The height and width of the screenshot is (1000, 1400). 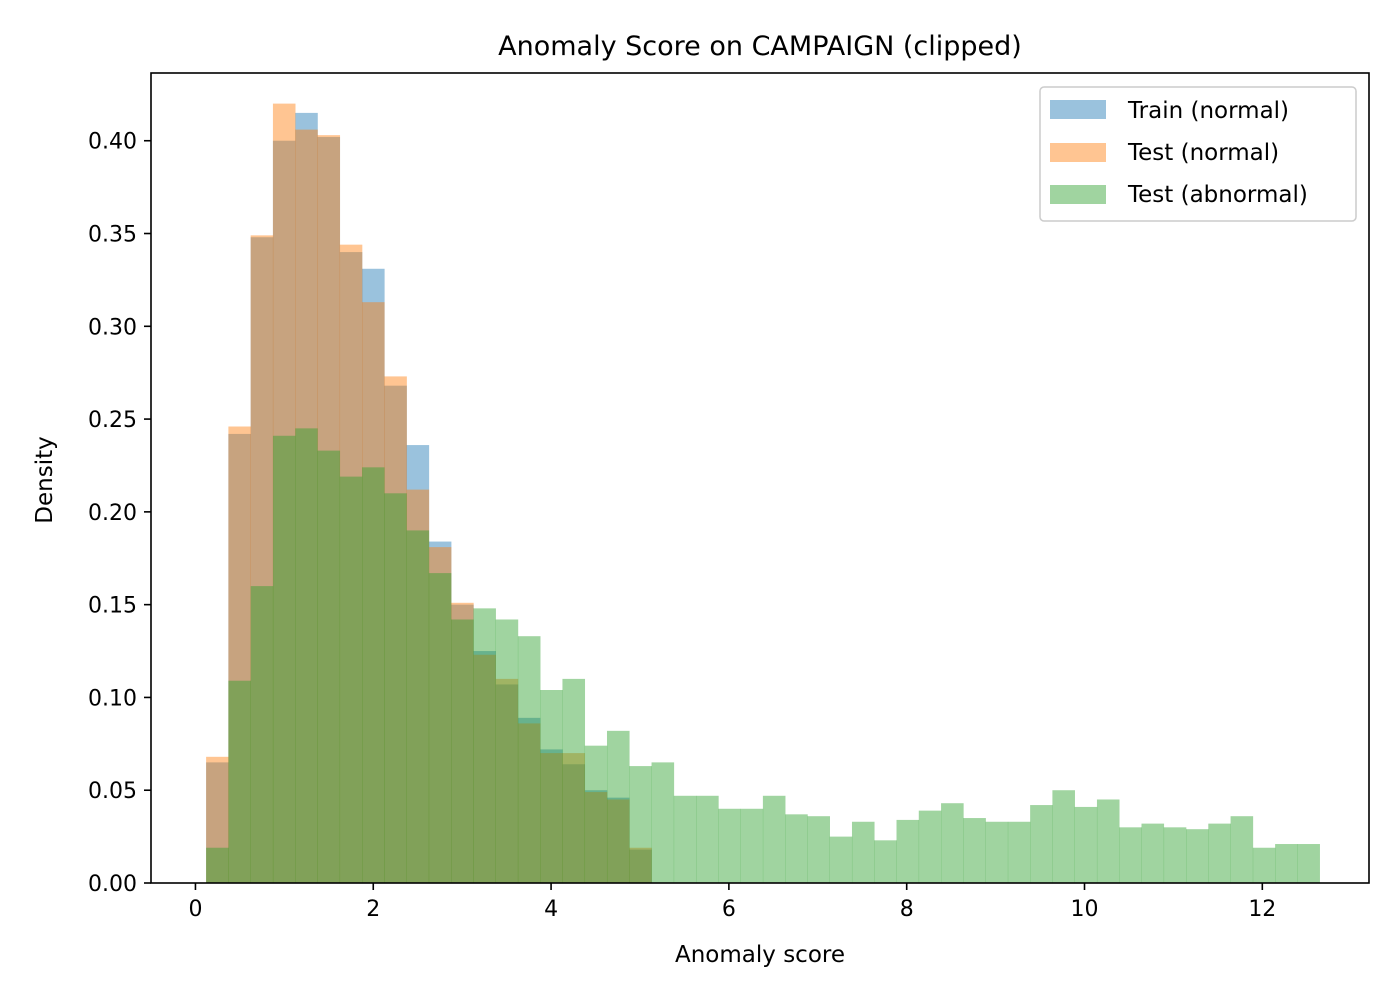 What do you see at coordinates (1203, 153) in the screenshot?
I see `legend-label-test-normal: Test (normal)` at bounding box center [1203, 153].